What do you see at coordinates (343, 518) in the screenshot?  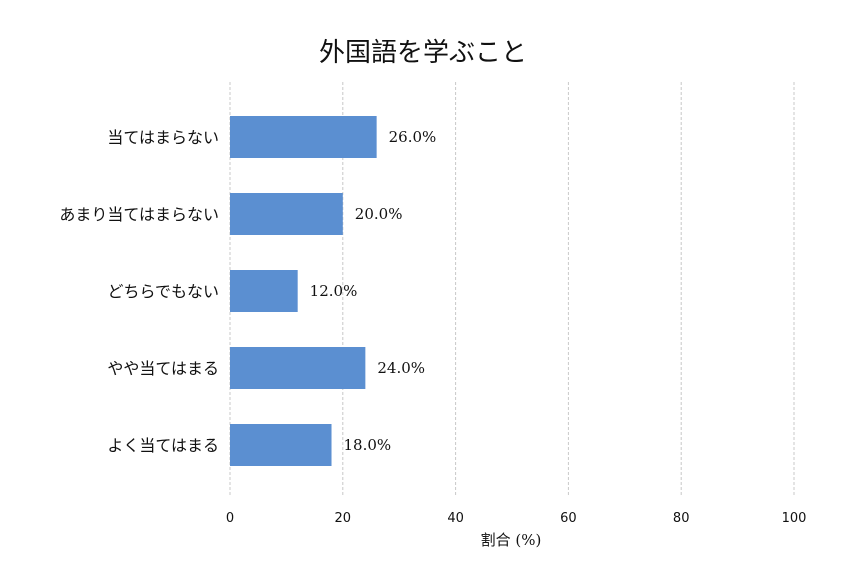 I see `x-tick-label: 20` at bounding box center [343, 518].